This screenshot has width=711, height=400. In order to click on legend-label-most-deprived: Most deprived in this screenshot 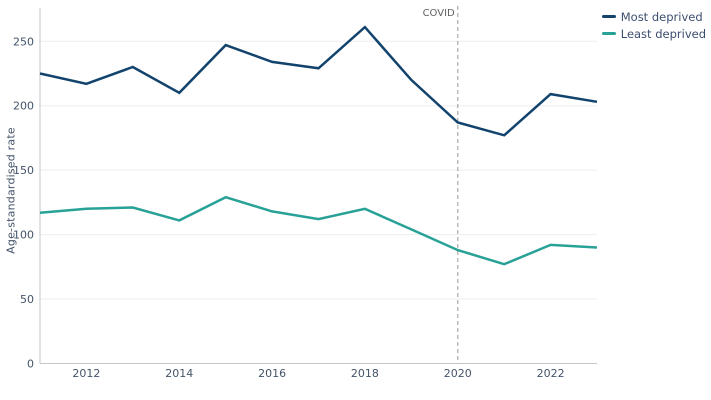, I will do `click(661, 16)`.